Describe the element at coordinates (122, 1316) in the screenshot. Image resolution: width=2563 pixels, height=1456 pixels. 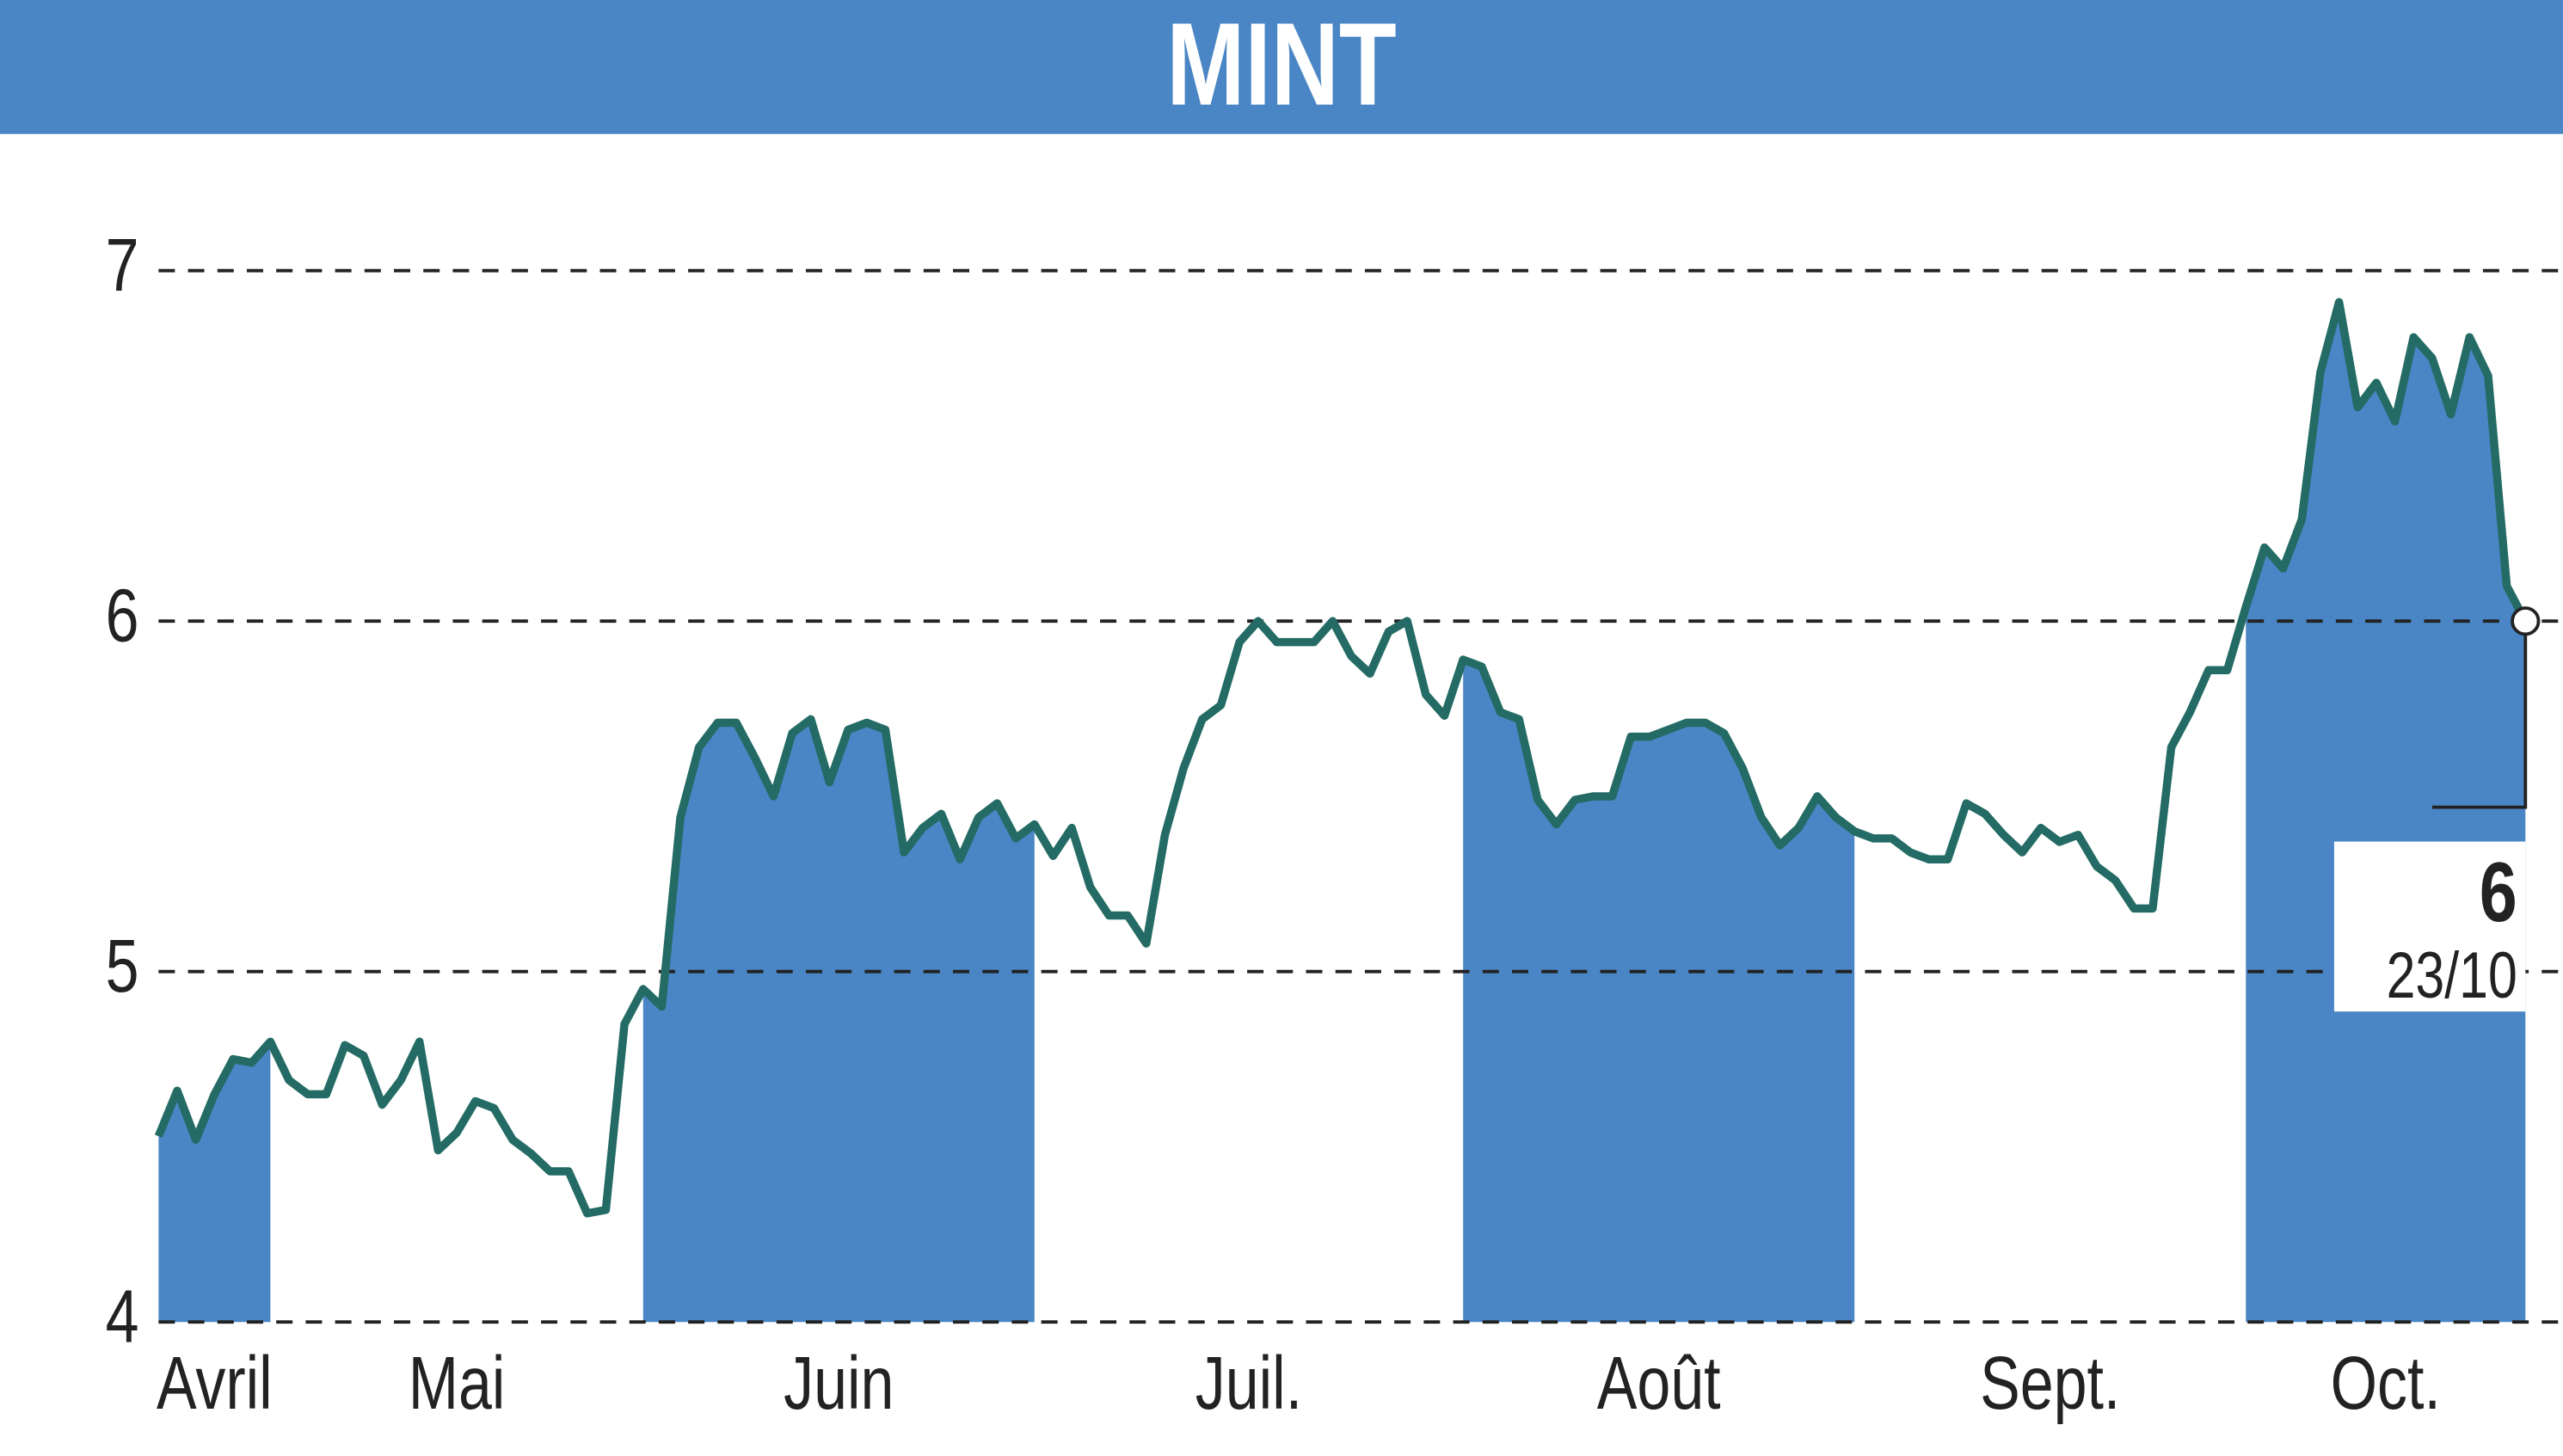
I see `y-tick-label: 4` at that location.